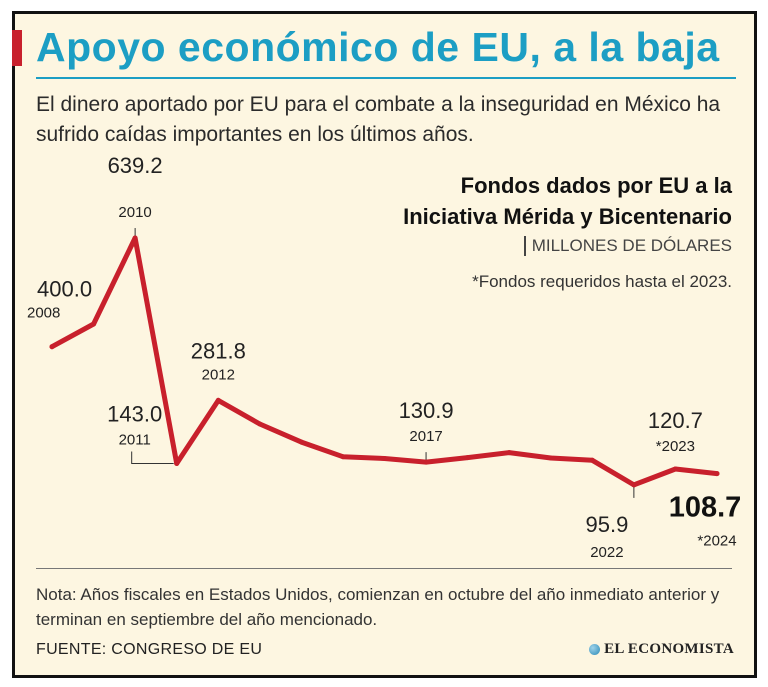 The width and height of the screenshot is (768, 687). I want to click on leader-line-2011, so click(152, 457).